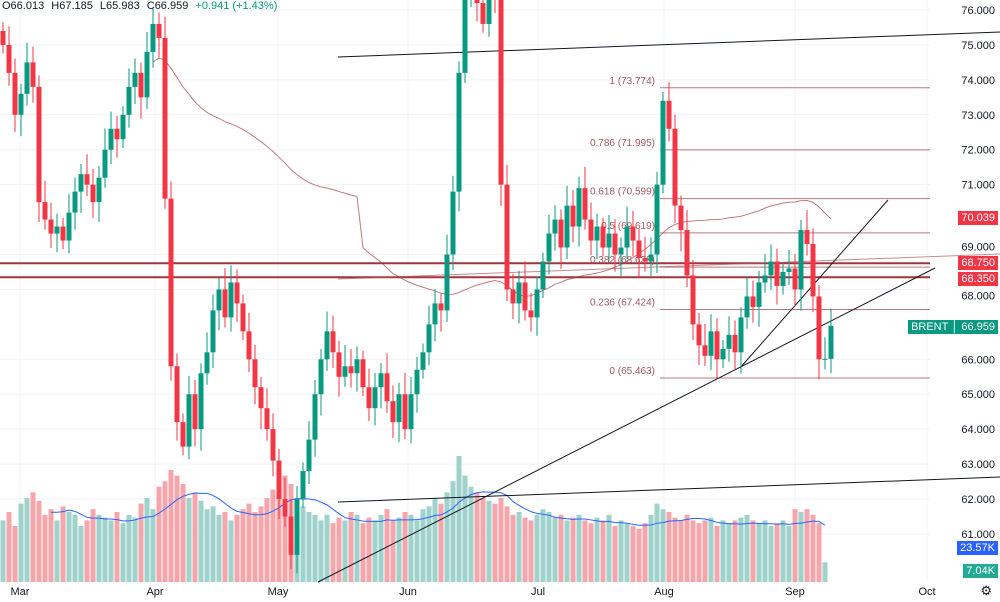 The image size is (1000, 602). Describe the element at coordinates (986, 590) in the screenshot. I see `settings-gear-icon: ⚙` at that location.